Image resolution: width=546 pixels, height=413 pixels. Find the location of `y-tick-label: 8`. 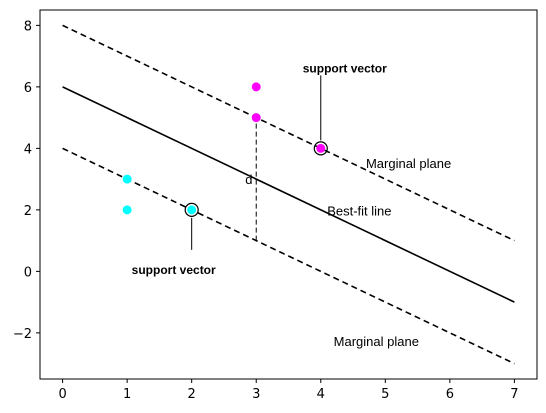

y-tick-label: 8 is located at coordinates (28, 26).